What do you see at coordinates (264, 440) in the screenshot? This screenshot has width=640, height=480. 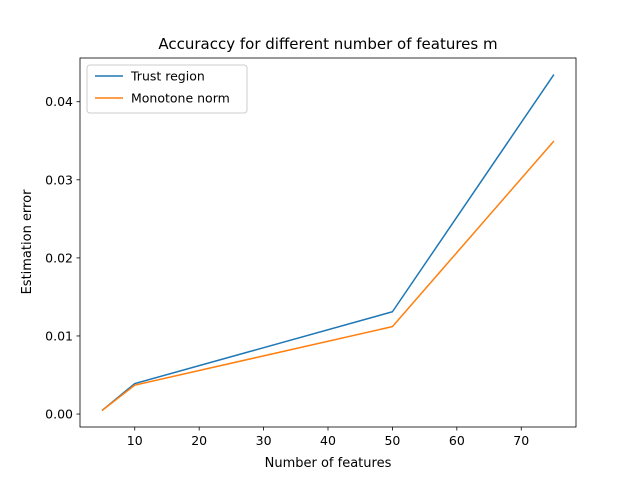 I see `x-tick-label: 30` at bounding box center [264, 440].